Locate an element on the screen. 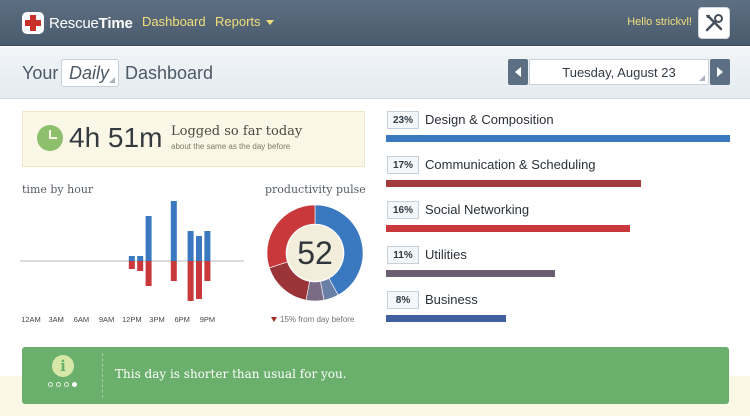  cross-logo-icon is located at coordinates (33, 23).